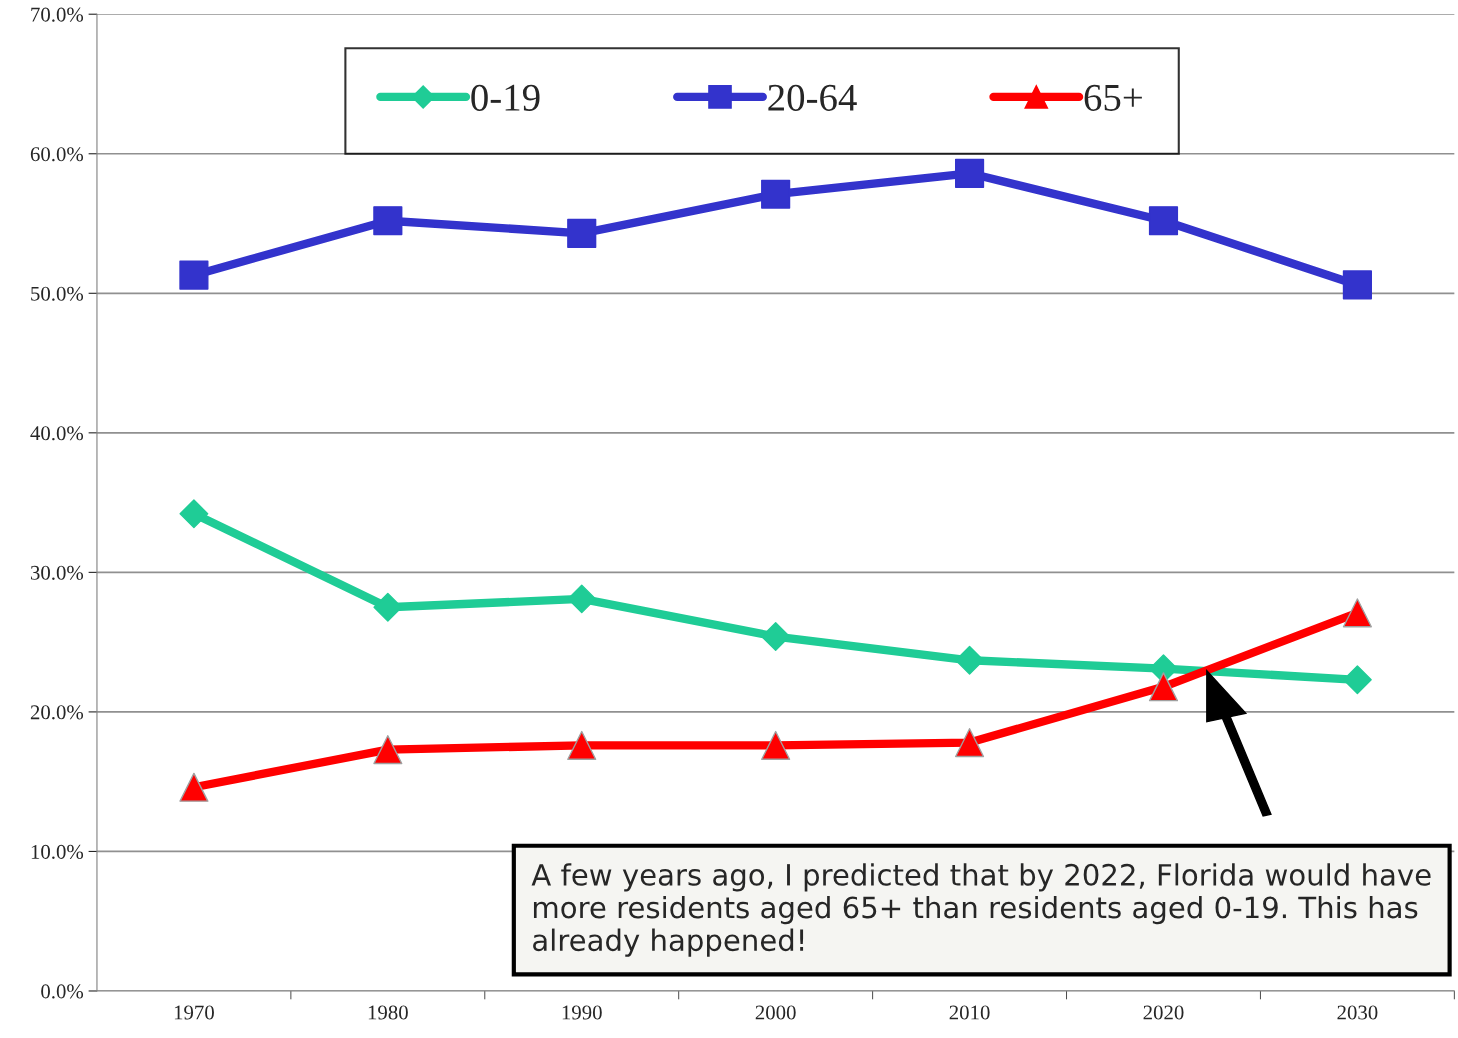 The height and width of the screenshot is (1038, 1458). Describe the element at coordinates (775, 1012) in the screenshot. I see `x-tick-label: 2000` at that location.